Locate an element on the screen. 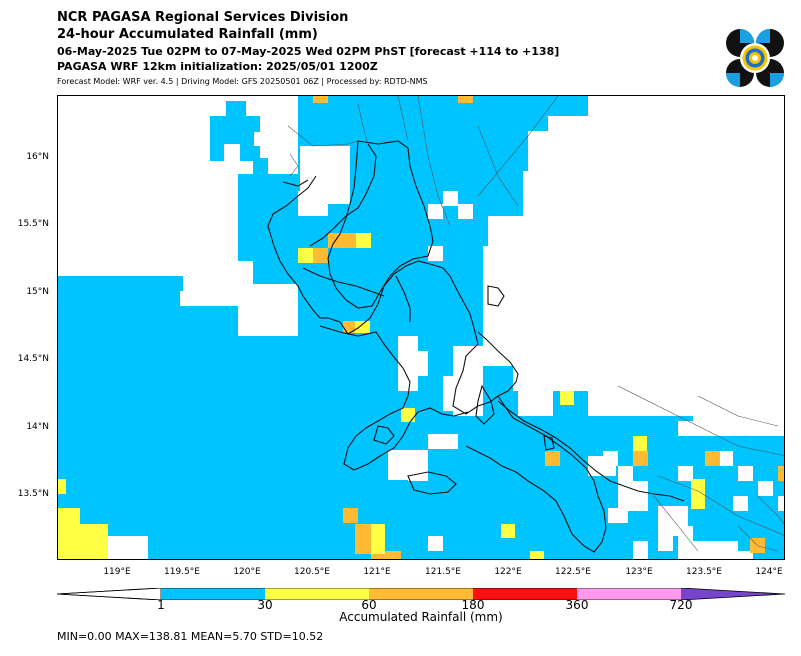  lat-label: 15.5°N is located at coordinates (33, 224).